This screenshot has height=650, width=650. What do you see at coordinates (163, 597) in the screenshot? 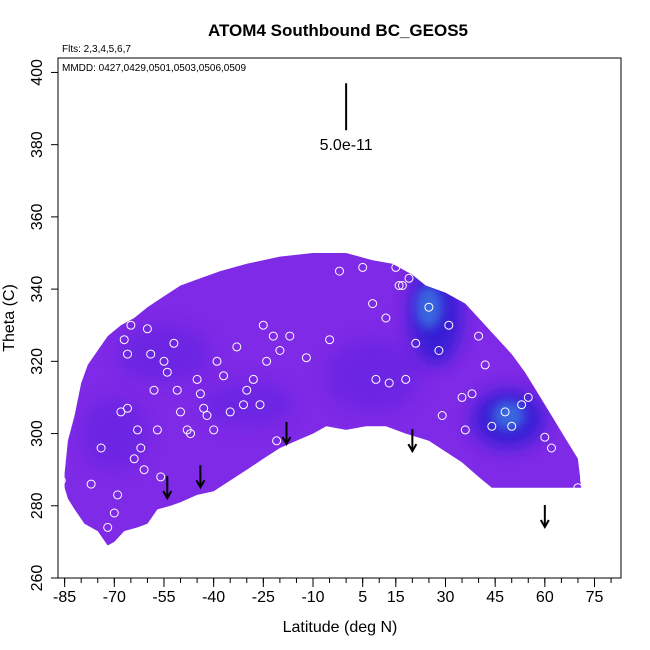
I see `x-tick-label: -55` at bounding box center [163, 597].